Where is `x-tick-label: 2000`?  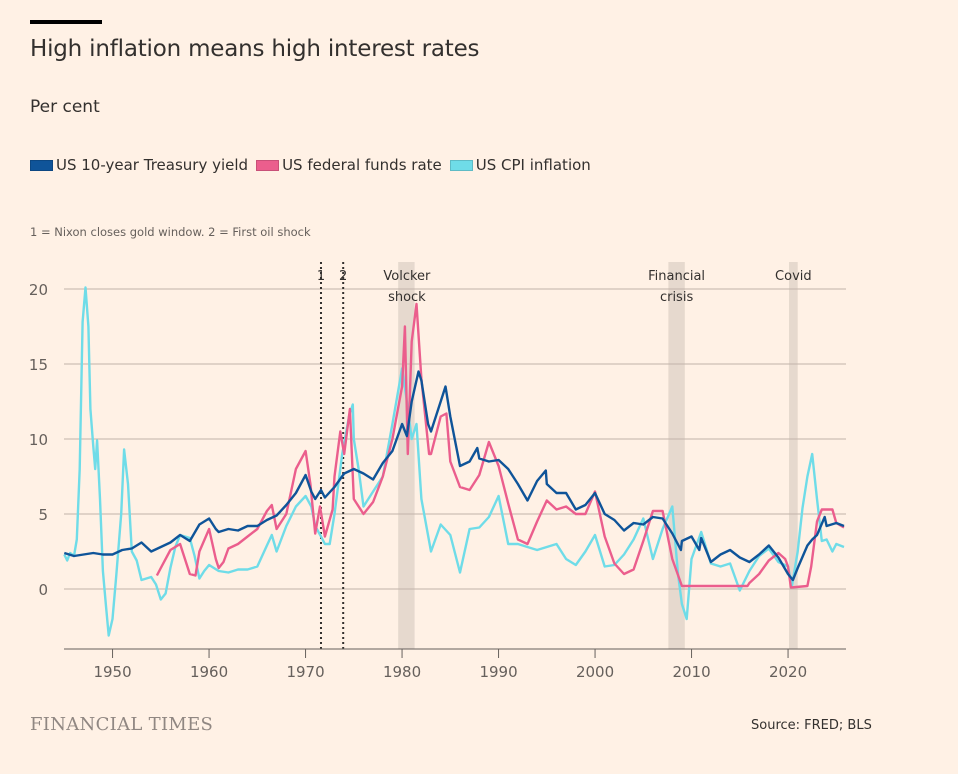 x-tick-label: 2000 is located at coordinates (595, 672).